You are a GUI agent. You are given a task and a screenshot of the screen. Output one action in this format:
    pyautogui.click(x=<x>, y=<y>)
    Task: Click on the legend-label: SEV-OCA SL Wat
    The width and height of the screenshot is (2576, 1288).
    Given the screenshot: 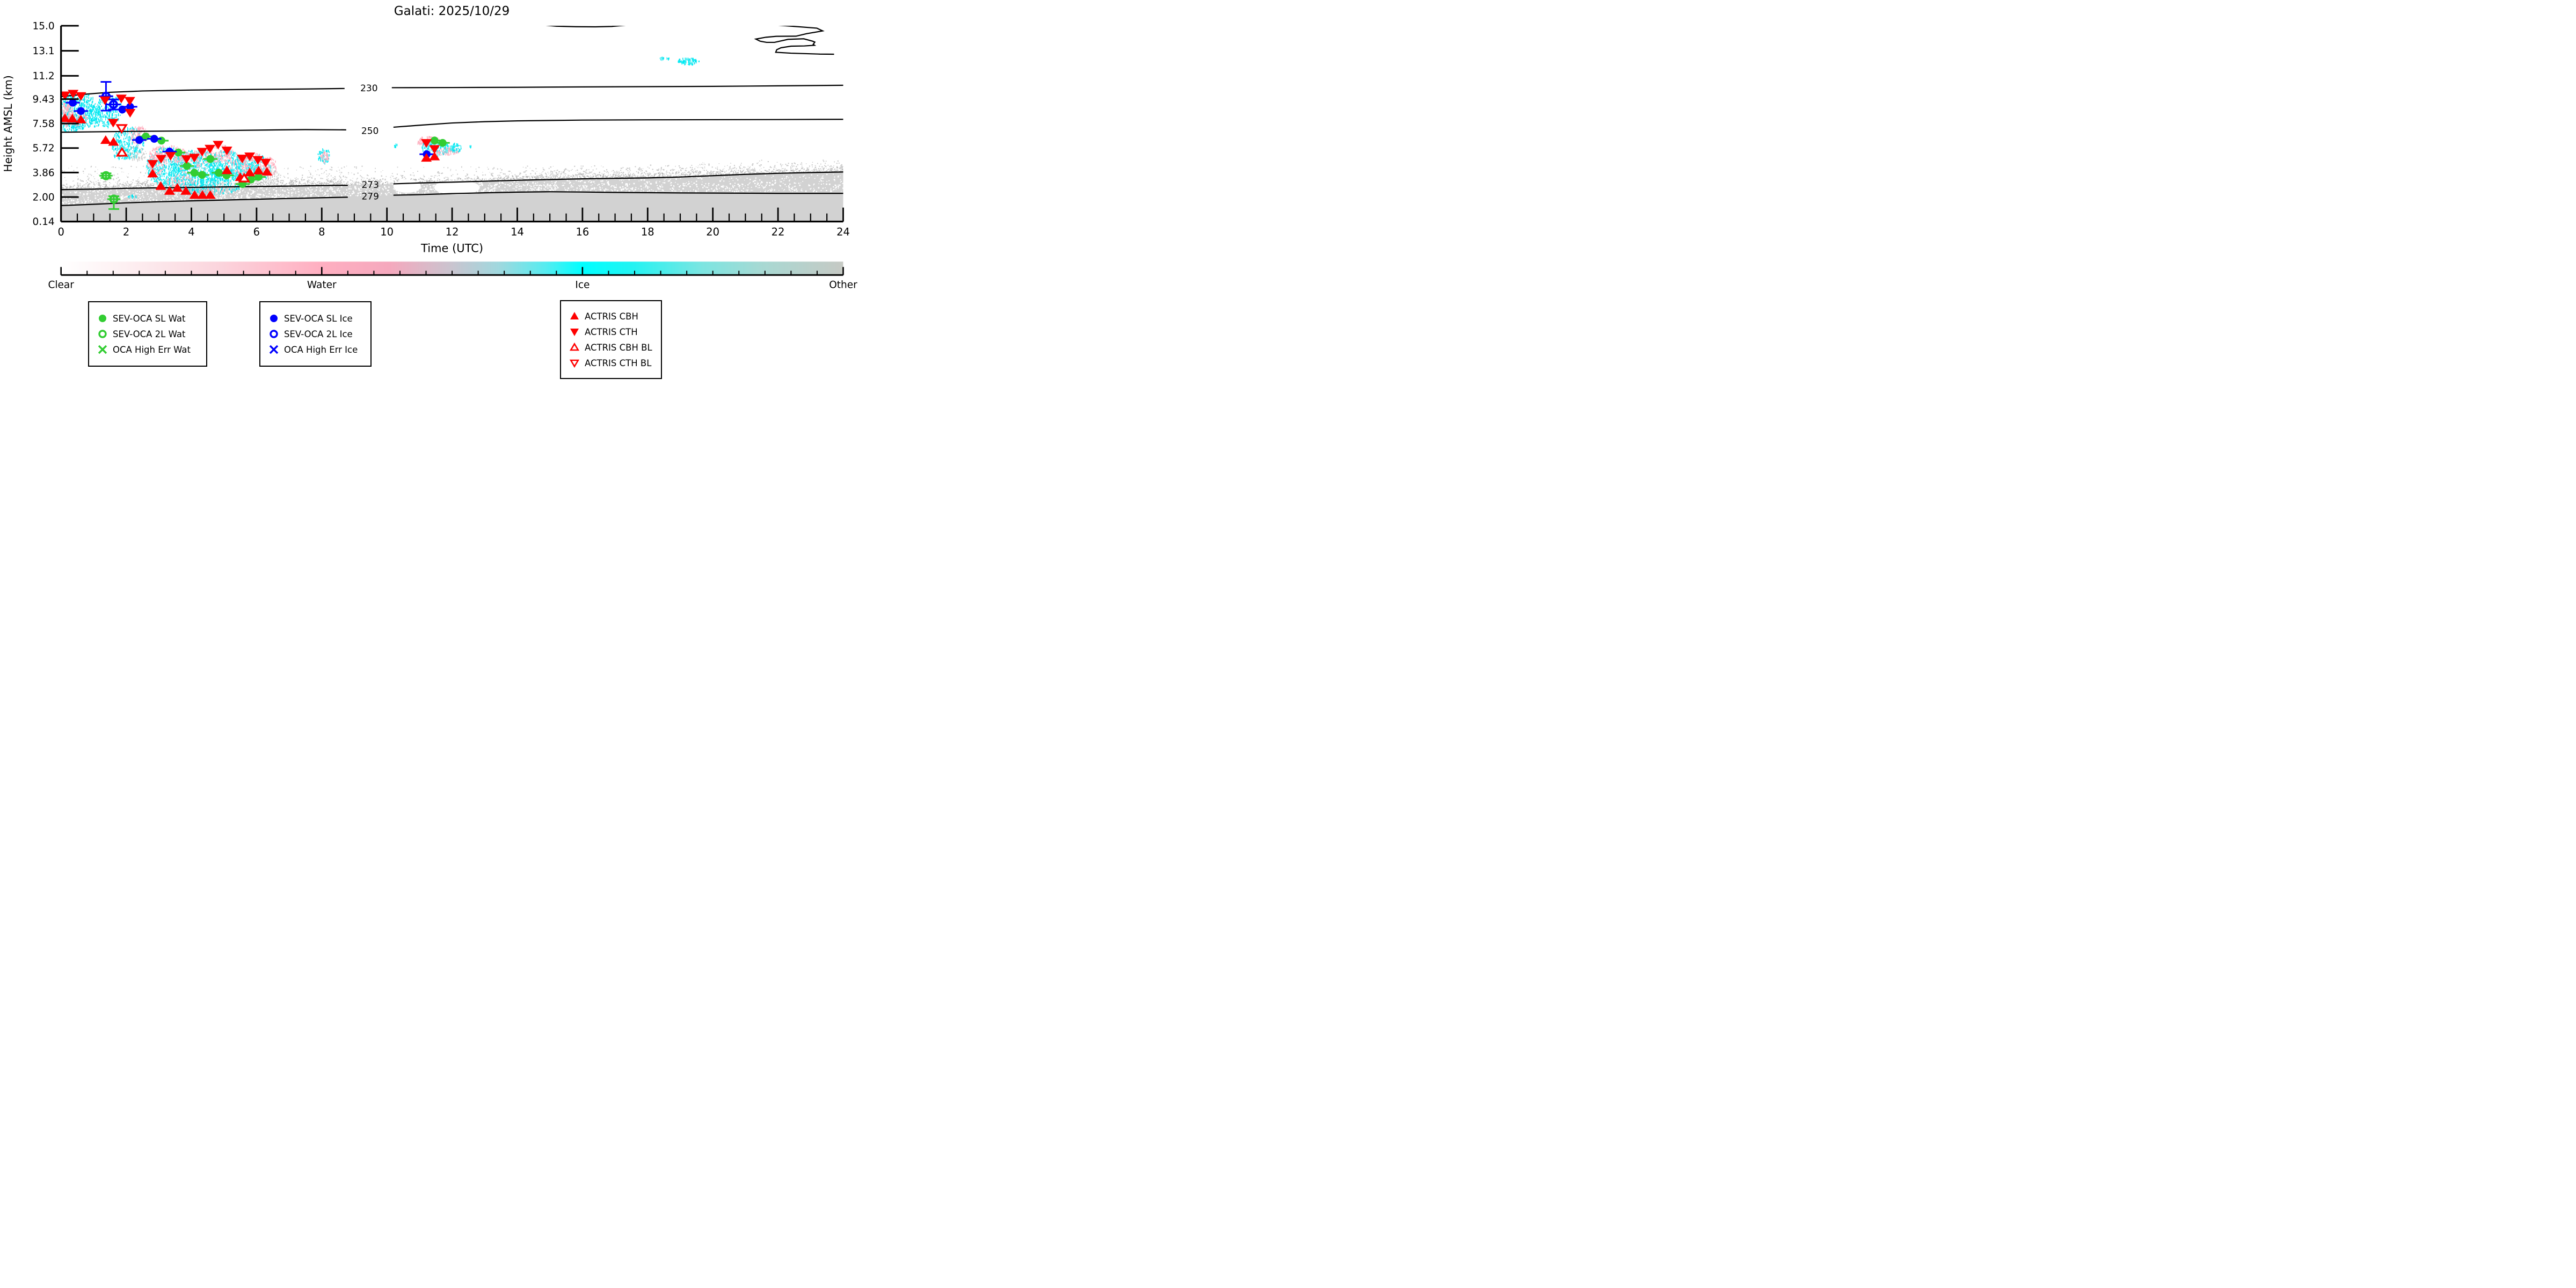 What is the action you would take?
    pyautogui.click(x=149, y=318)
    